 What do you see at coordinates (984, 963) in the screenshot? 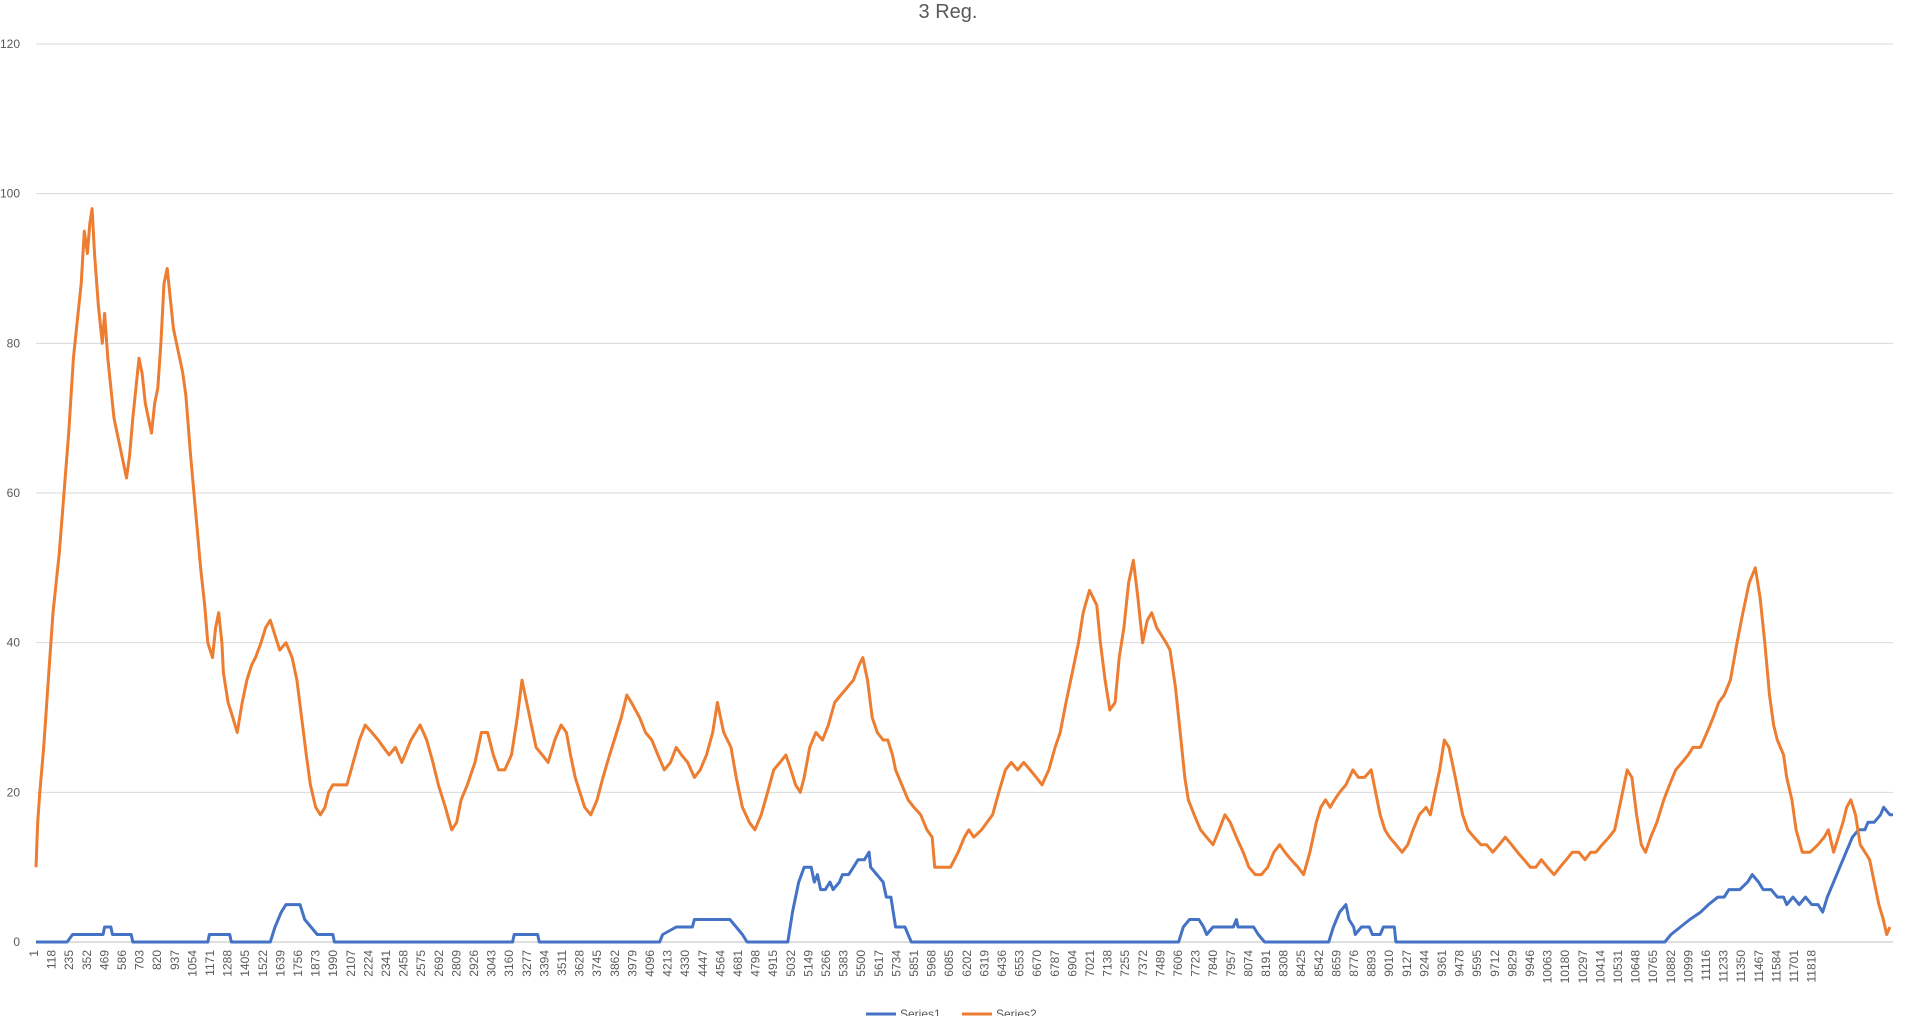
I see `x-tick-label: 6319` at bounding box center [984, 963].